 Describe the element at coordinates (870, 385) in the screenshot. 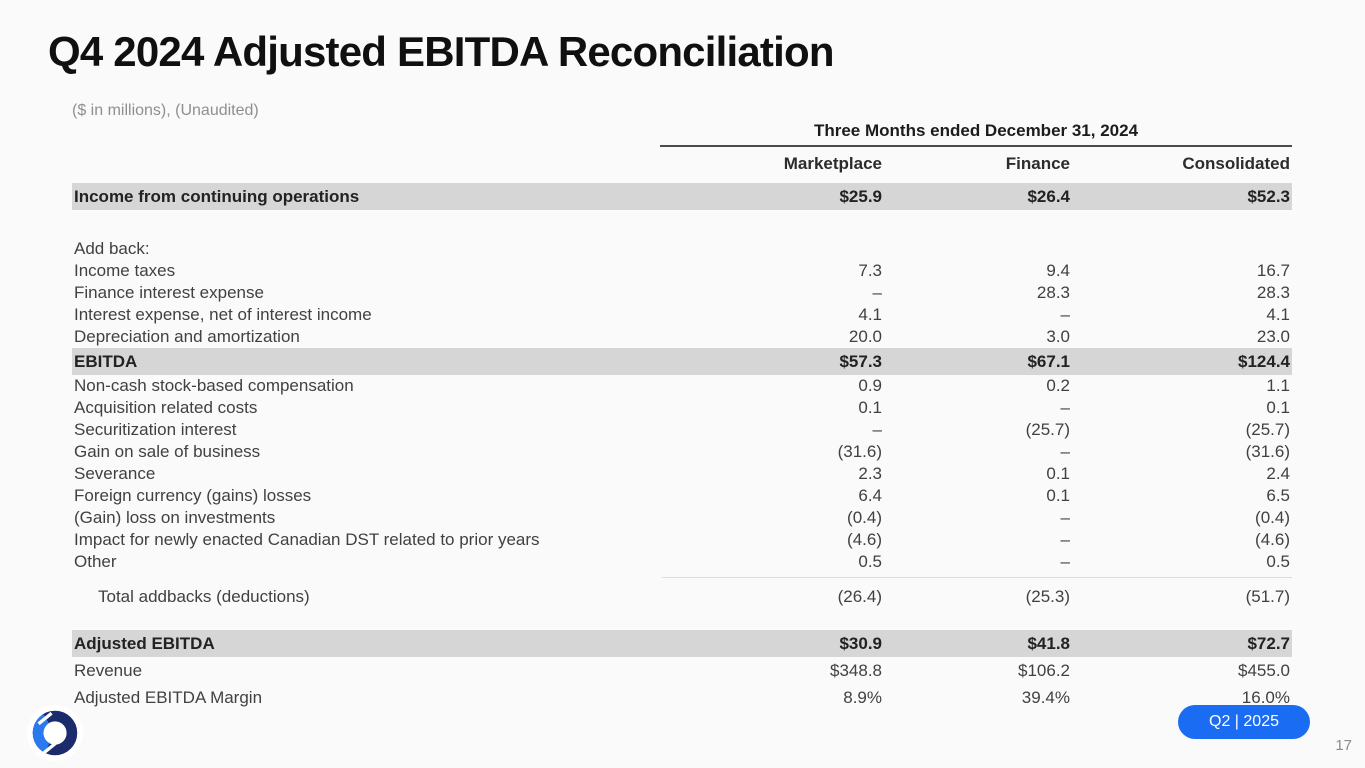

I see `row-value: 0.9` at that location.